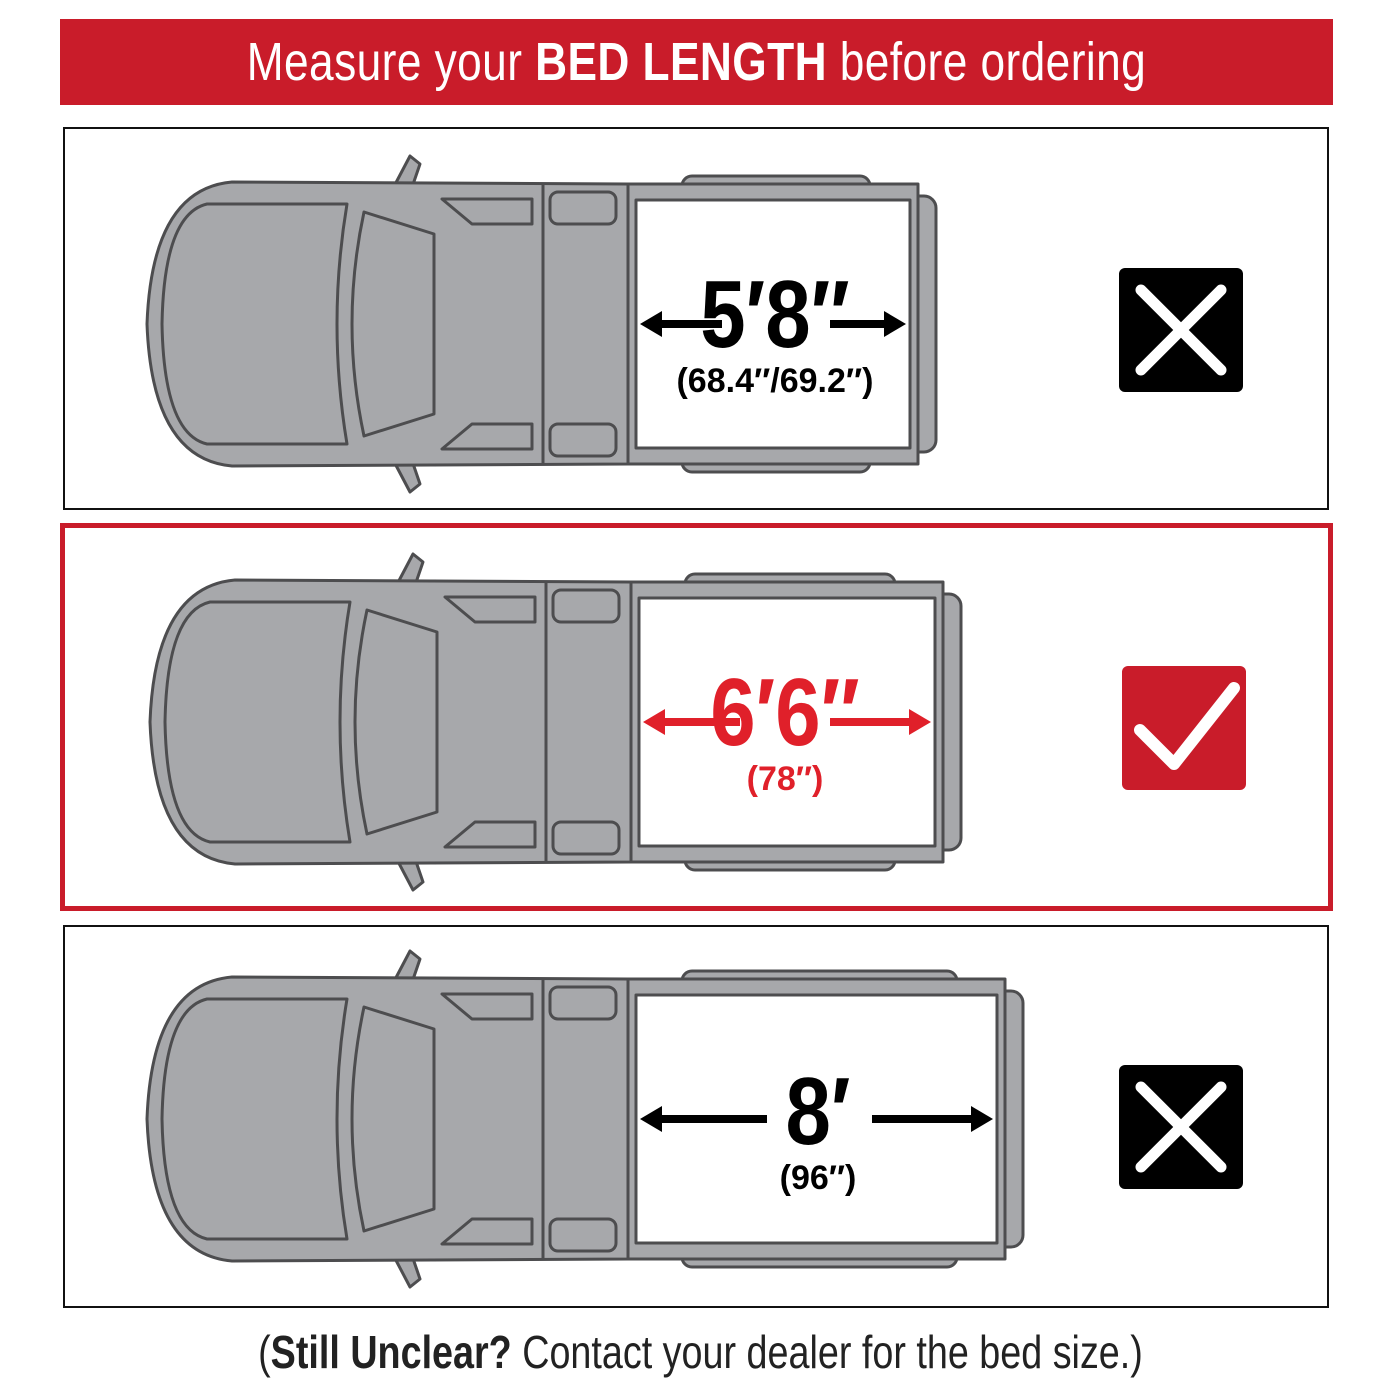 Image resolution: width=1400 pixels, height=1400 pixels. I want to click on header-title: Measure your BED LENGTH before ordering, so click(696, 62).